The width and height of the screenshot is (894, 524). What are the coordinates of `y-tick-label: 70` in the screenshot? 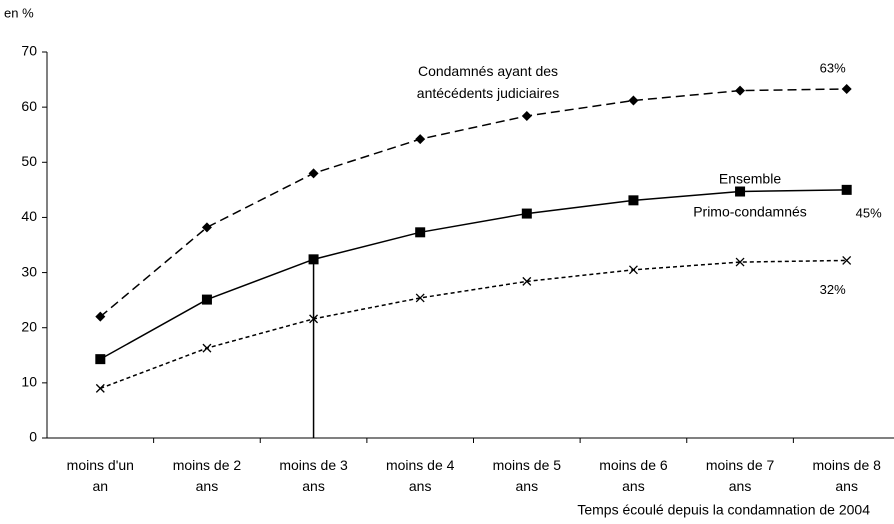 It's located at (29, 51).